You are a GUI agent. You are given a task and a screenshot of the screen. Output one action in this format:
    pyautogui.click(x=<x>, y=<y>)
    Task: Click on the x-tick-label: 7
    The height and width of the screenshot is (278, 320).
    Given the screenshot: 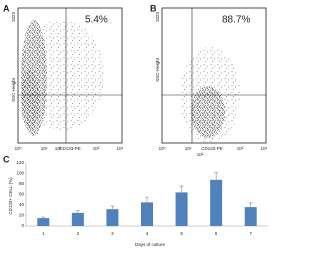 What is the action you would take?
    pyautogui.click(x=250, y=233)
    